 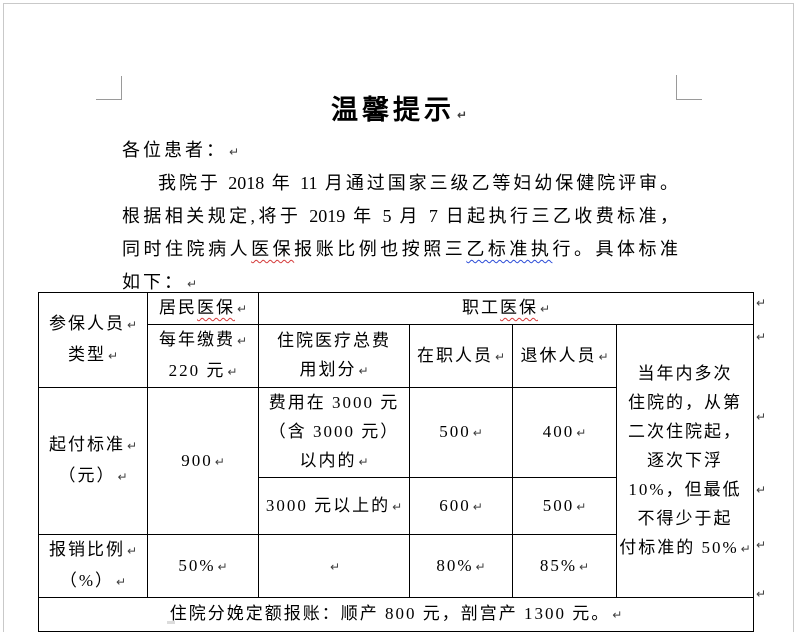 I want to click on cell-employee-insurance: 职工医保 ↵, so click(x=506, y=308).